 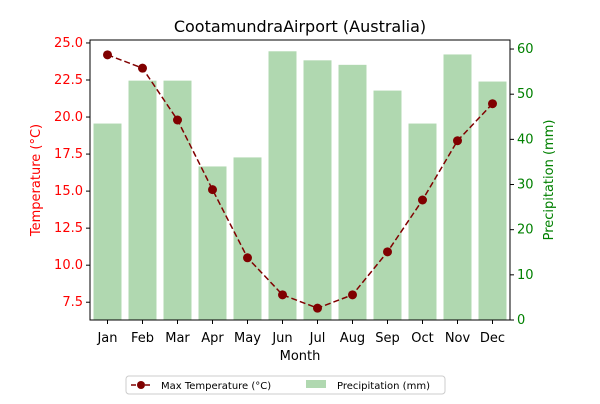 What do you see at coordinates (317, 308) in the screenshot?
I see `temperature-point-jul` at bounding box center [317, 308].